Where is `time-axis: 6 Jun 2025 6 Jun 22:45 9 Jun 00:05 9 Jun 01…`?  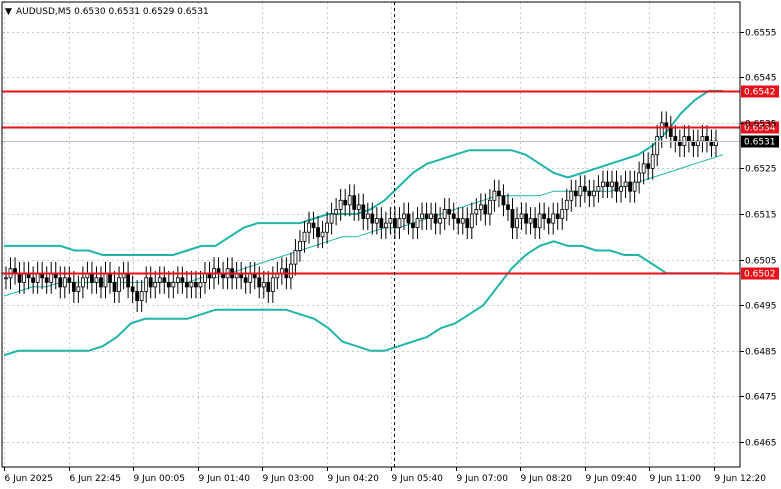 time-axis: 6 Jun 2025 6 Jun 22:45 9 Jun 00:05 9 Jun 01… is located at coordinates (385, 475).